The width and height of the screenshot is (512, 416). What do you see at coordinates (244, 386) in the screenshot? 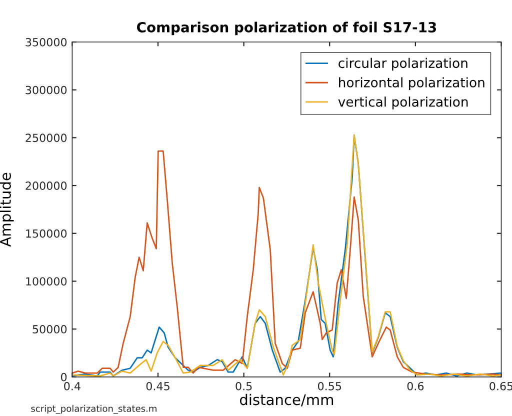
I see `x-tick-label: 0.5` at bounding box center [244, 386].